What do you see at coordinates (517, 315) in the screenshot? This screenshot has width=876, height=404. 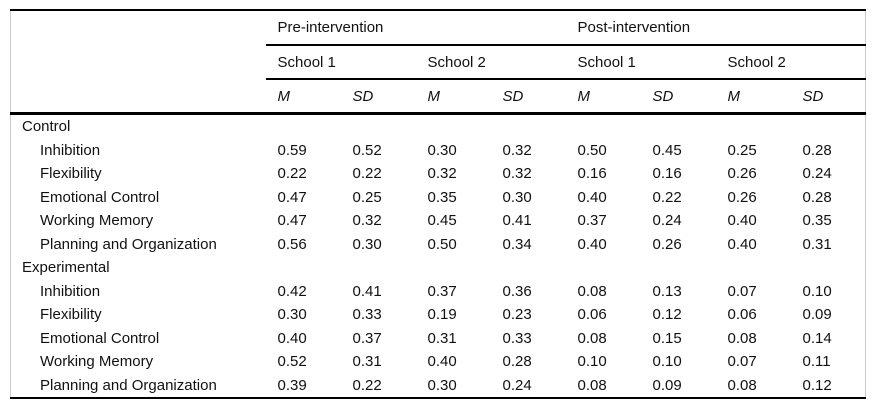 I see `cell-value: 0.23` at bounding box center [517, 315].